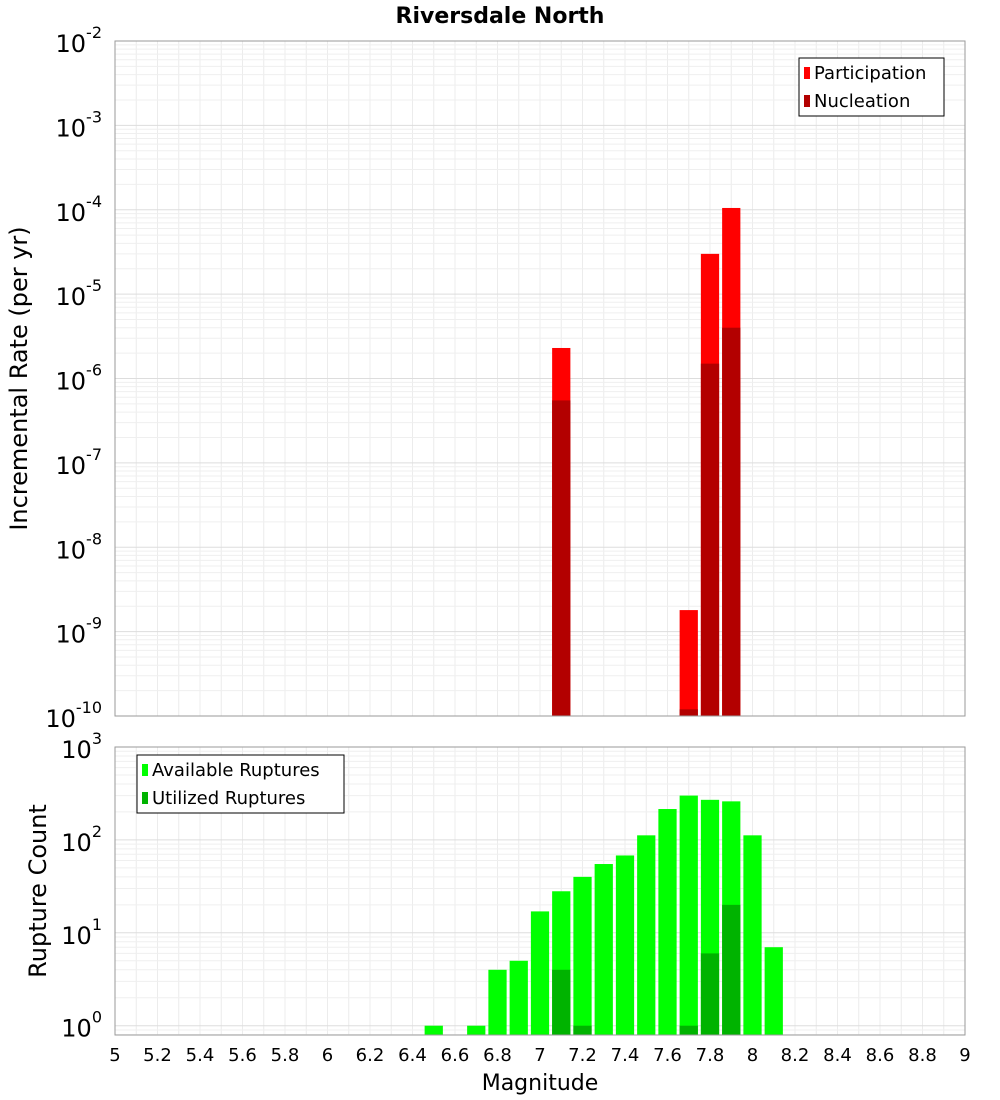 The image size is (1000, 1100). Describe the element at coordinates (582, 1055) in the screenshot. I see `x-tick-label: 7.2` at that location.